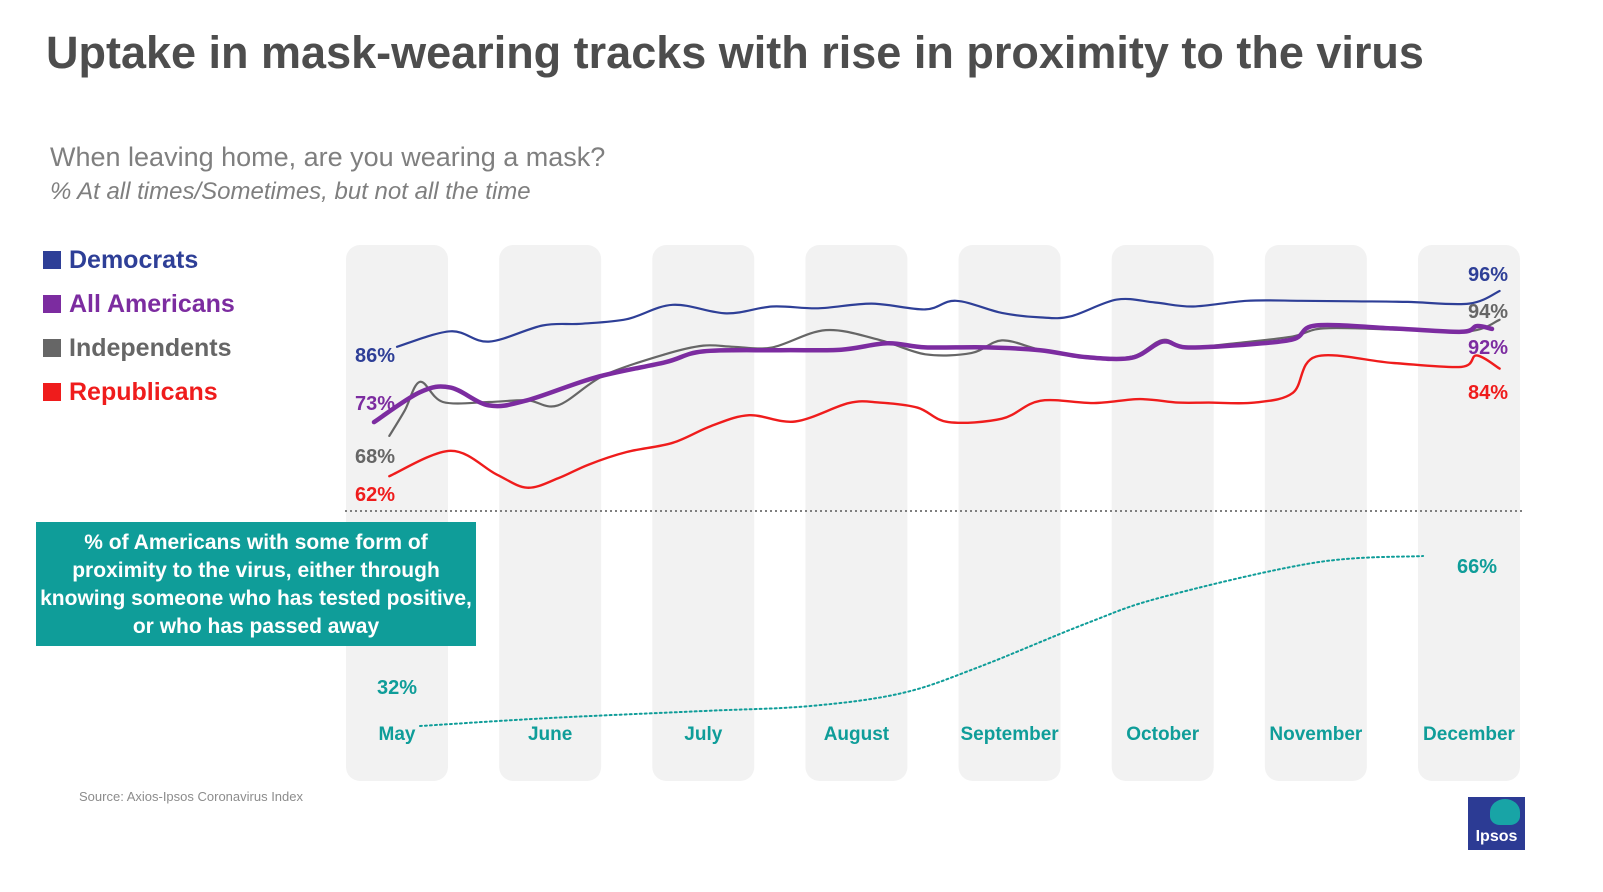  I want to click on ipsos-logo-text: Ipsos, so click(1496, 836).